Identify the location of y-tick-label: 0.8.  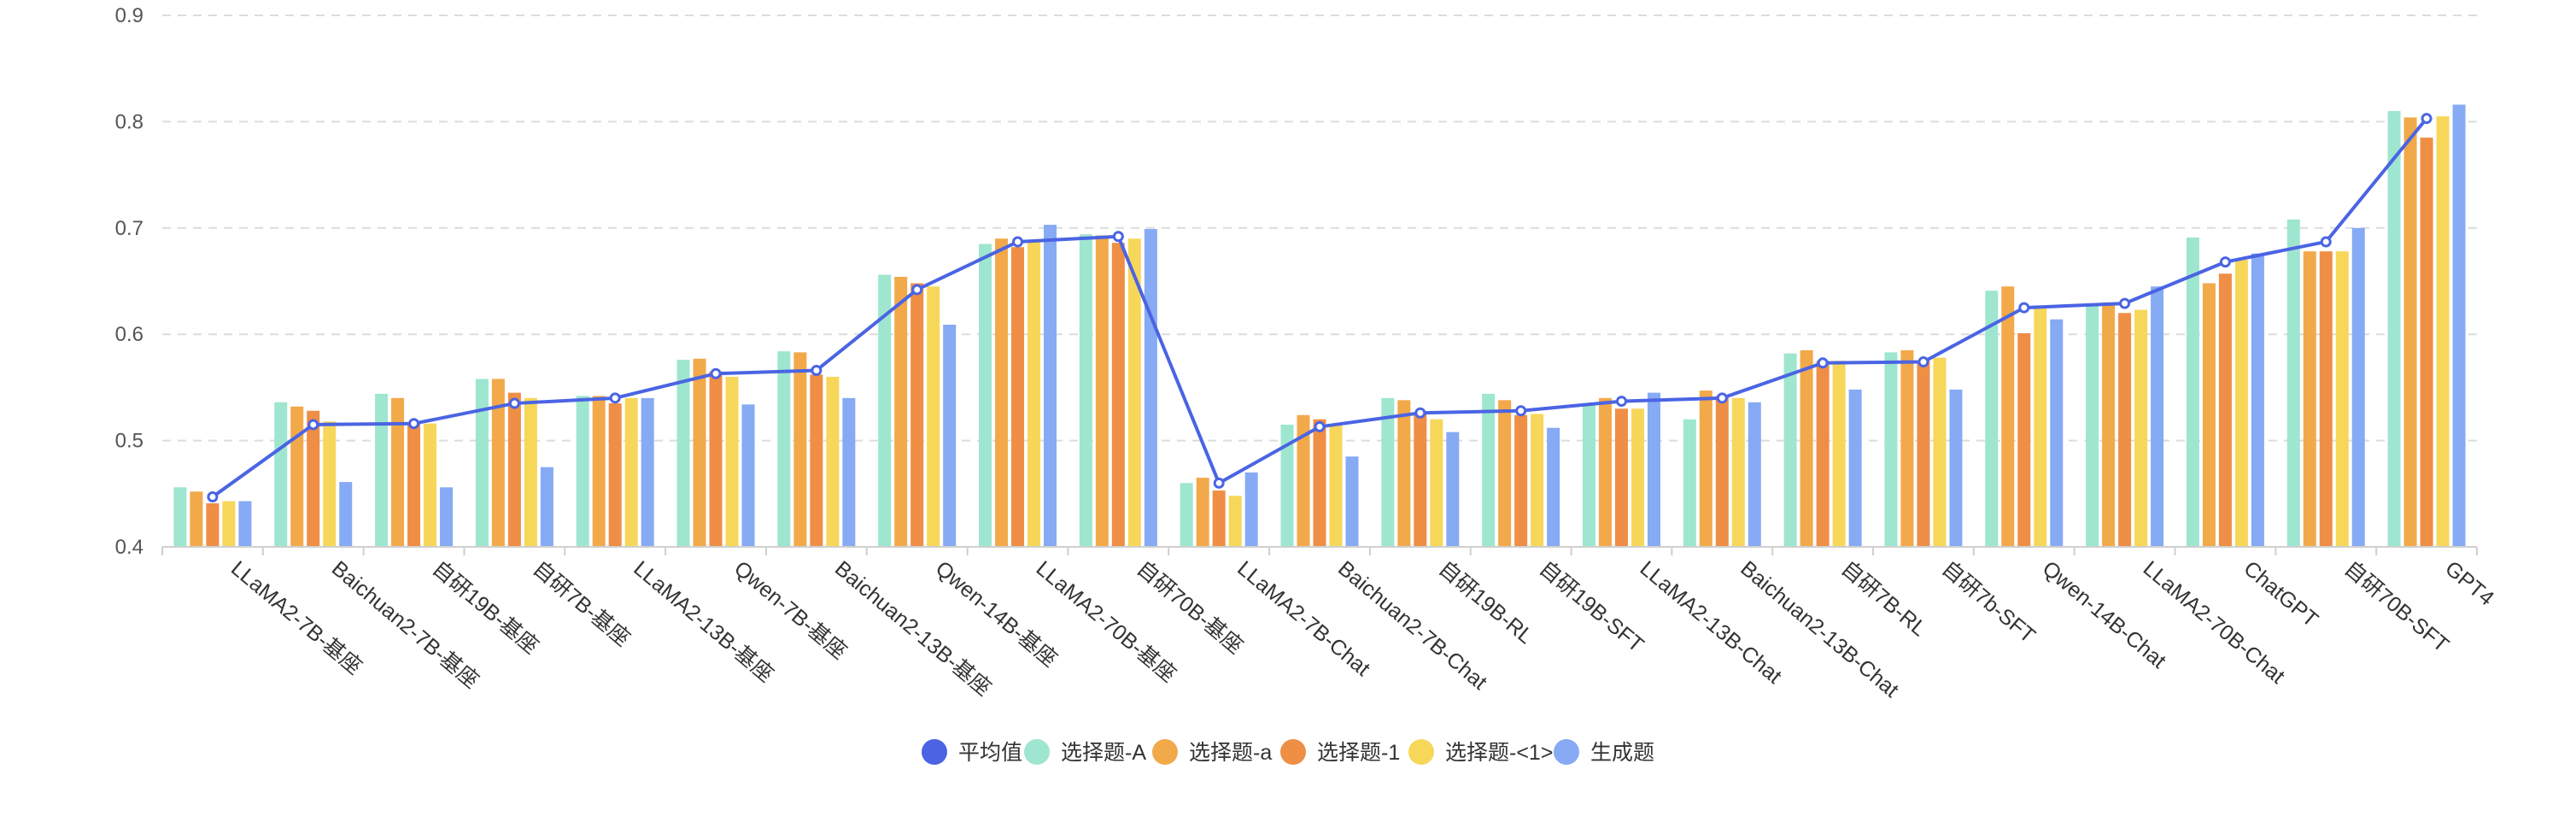
(129, 121).